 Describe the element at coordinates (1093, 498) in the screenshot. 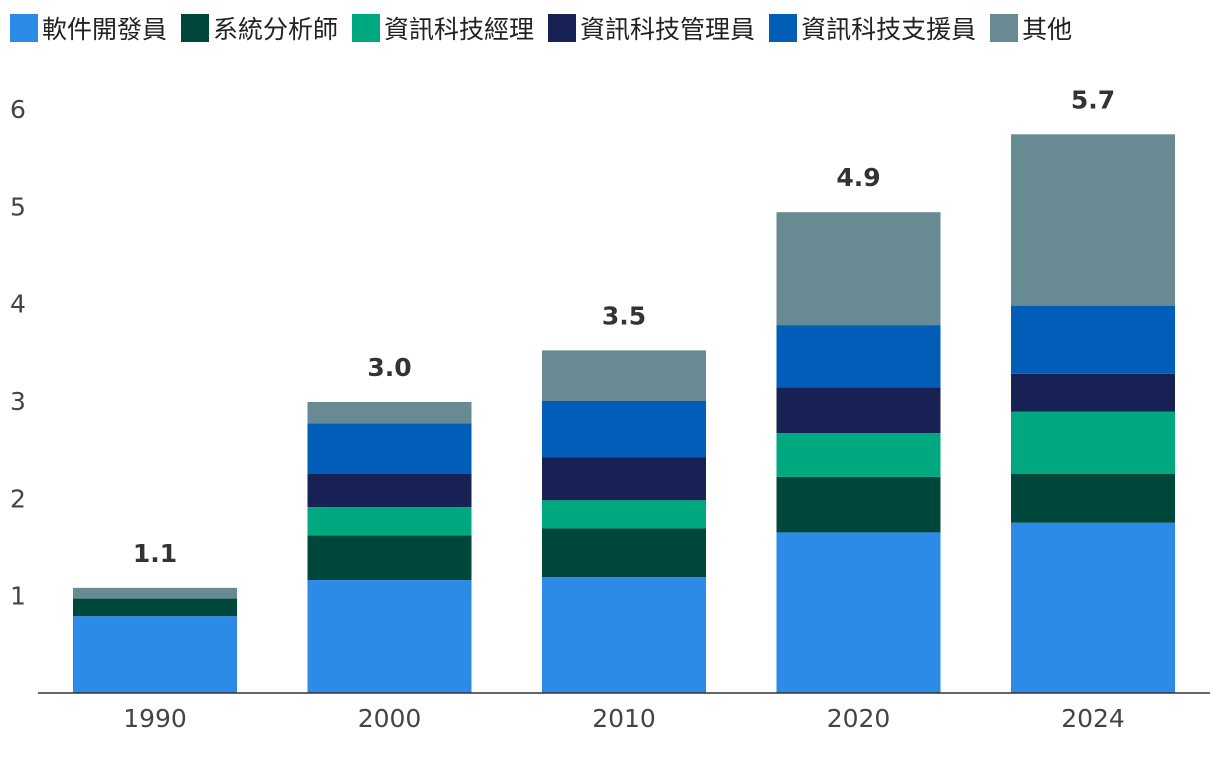

I see `bar-segment-systems-analyst-2024` at that location.